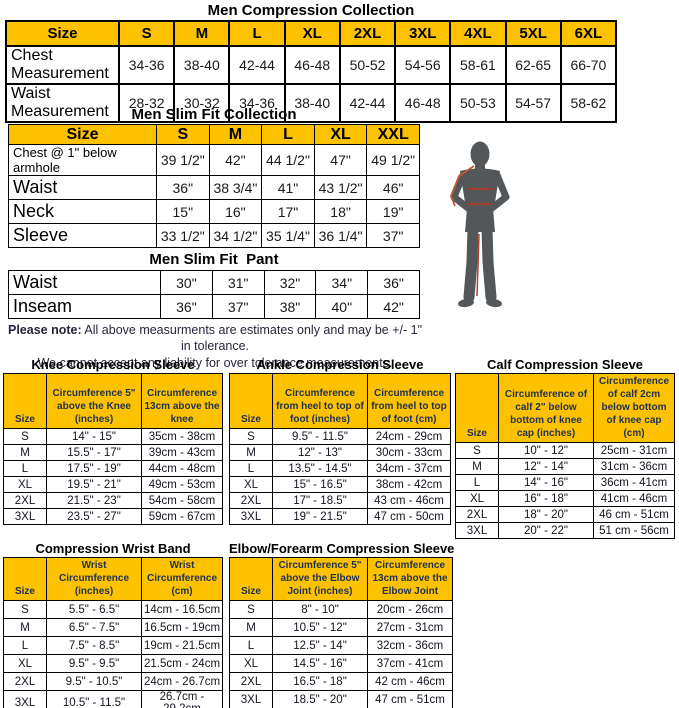  I want to click on row-label: Waist, so click(82, 187).